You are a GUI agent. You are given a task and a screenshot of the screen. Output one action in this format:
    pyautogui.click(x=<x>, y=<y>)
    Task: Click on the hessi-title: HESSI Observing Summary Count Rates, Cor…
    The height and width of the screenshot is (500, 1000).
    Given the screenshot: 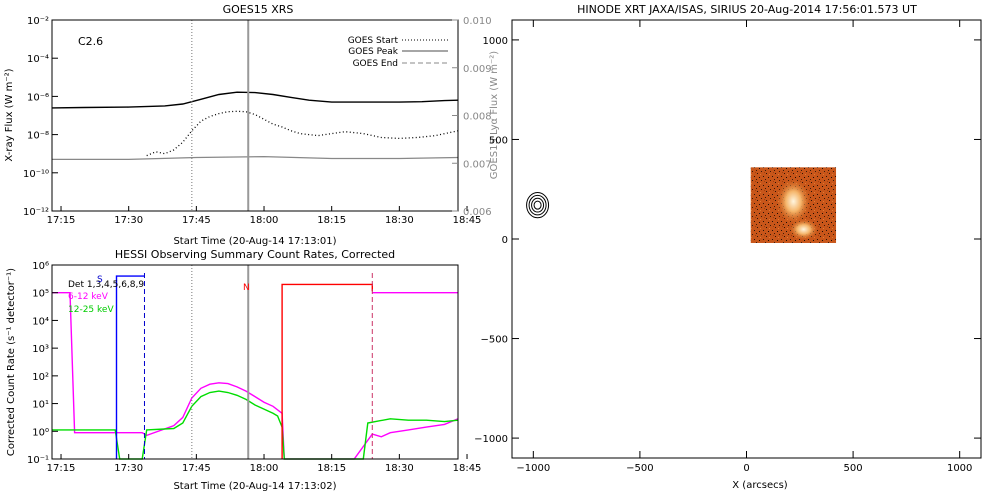 What is the action you would take?
    pyautogui.click(x=255, y=254)
    